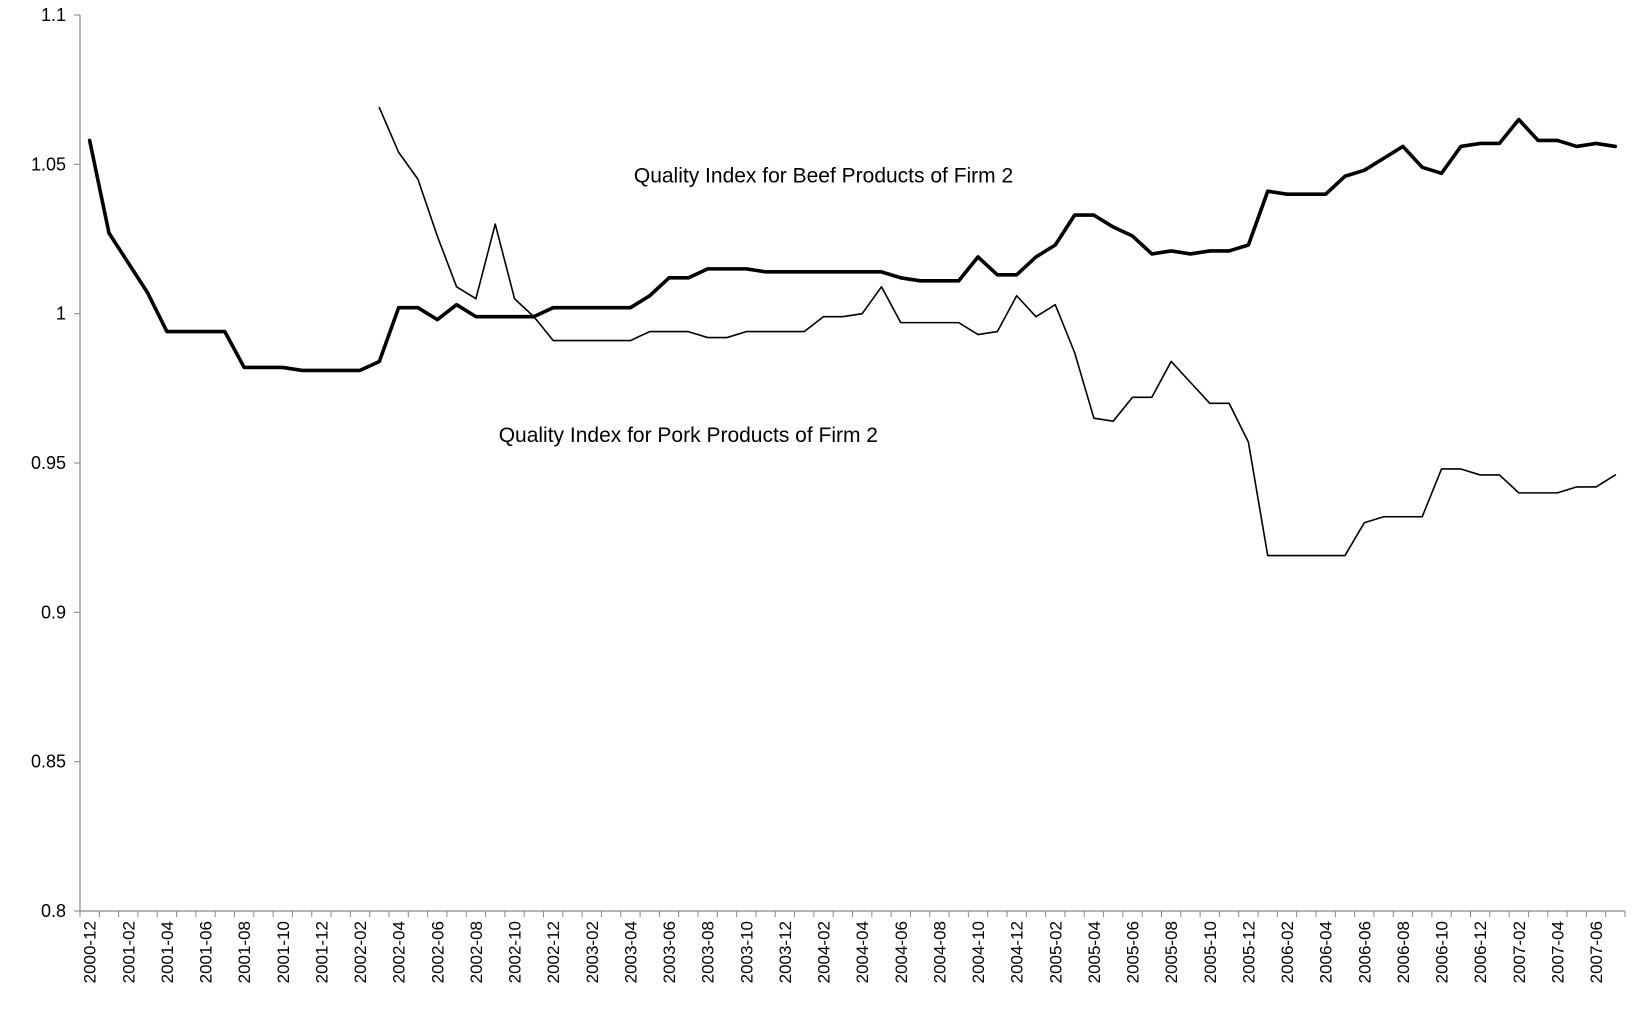 The height and width of the screenshot is (1021, 1640). I want to click on x-tick-label: 2004-04, so click(862, 952).